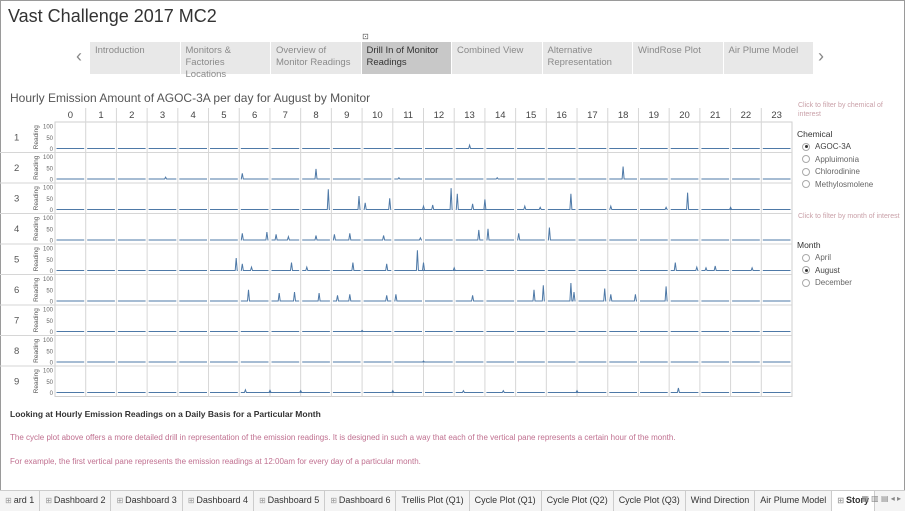  What do you see at coordinates (76, 501) in the screenshot?
I see `sheet-tab-1: ⊞ Dashboard 2` at bounding box center [76, 501].